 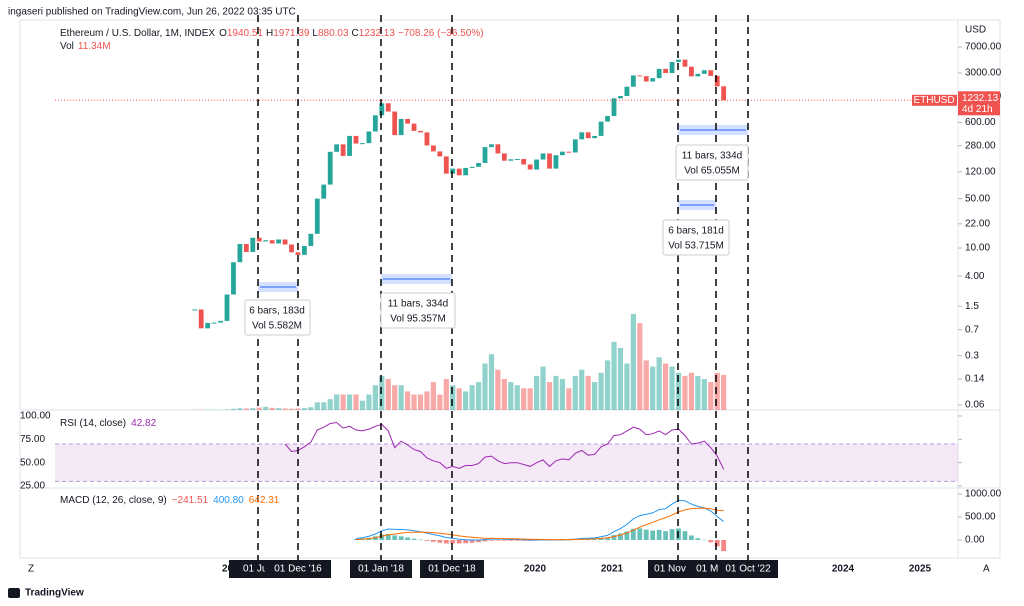 What do you see at coordinates (986, 569) in the screenshot?
I see `auto-scale-button: A` at bounding box center [986, 569].